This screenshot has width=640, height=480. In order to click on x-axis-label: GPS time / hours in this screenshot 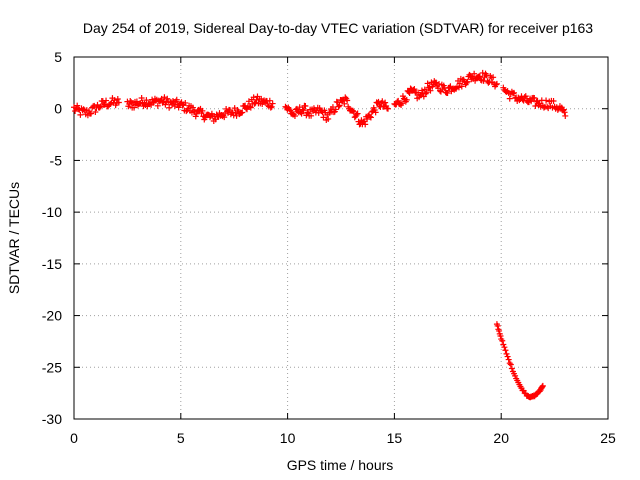, I will do `click(340, 465)`.